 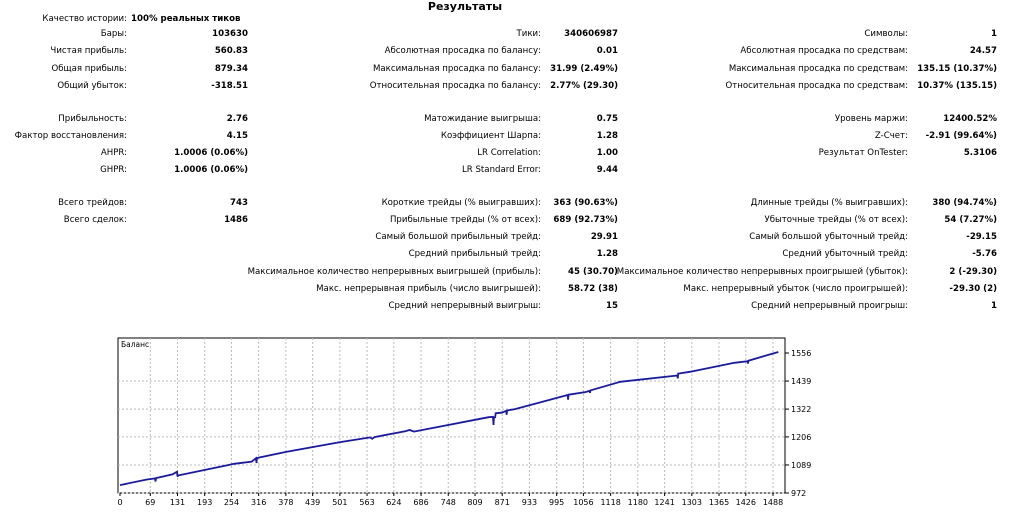 What do you see at coordinates (229, 86) in the screenshot?
I see `stat-value: -318.51` at bounding box center [229, 86].